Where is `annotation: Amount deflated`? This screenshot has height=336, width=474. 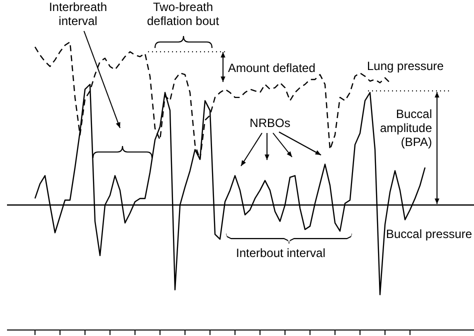
annotation: Amount deflated is located at coordinates (272, 68).